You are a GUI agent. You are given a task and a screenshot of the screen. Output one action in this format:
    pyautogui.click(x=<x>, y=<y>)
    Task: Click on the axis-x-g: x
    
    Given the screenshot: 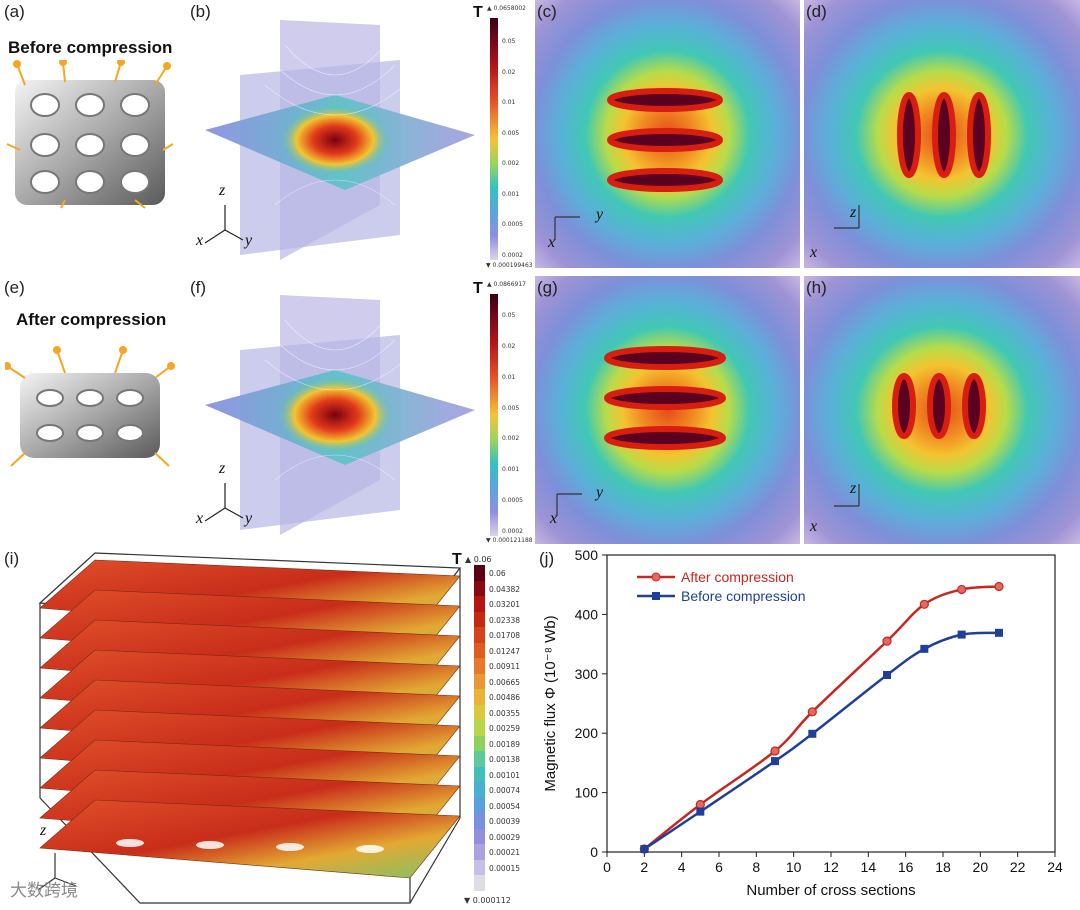 What is the action you would take?
    pyautogui.click(x=554, y=518)
    